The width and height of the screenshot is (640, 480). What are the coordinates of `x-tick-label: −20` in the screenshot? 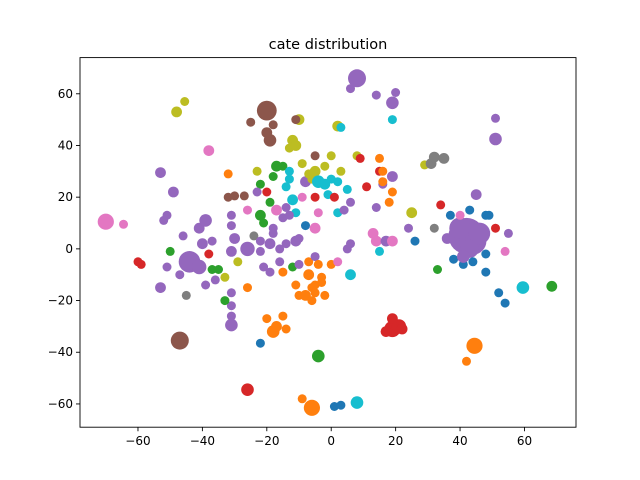 It's located at (266, 441).